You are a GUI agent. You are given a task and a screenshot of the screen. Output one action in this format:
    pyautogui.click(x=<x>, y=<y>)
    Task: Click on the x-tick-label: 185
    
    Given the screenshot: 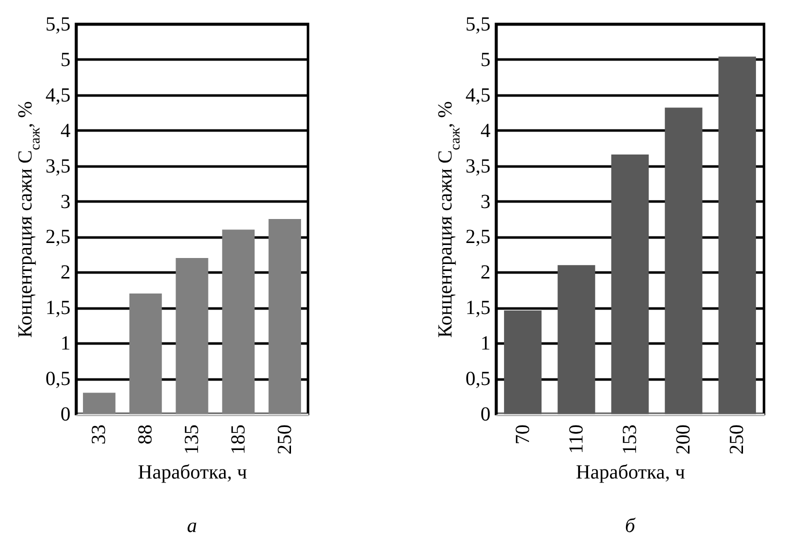 What is the action you would take?
    pyautogui.click(x=238, y=439)
    